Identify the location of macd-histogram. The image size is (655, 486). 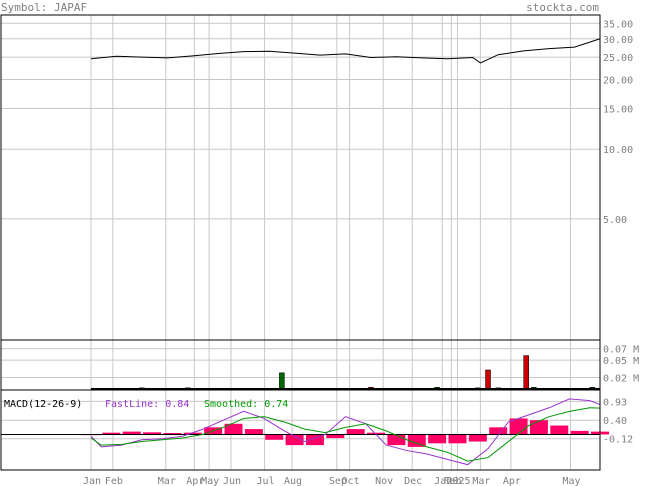
(345, 432).